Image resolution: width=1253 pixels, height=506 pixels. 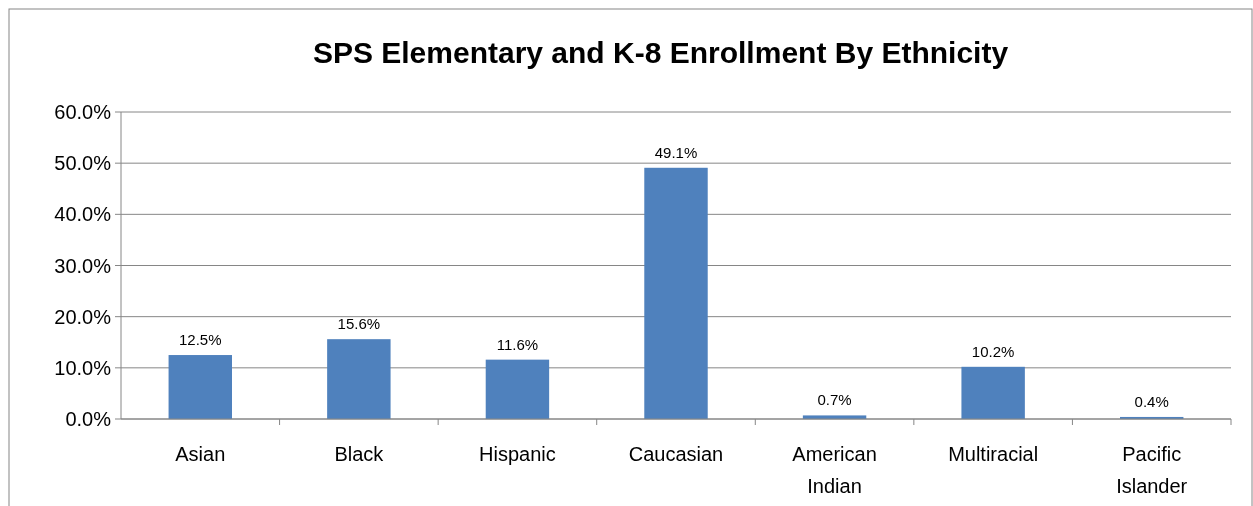 I want to click on x-tick-label: Black, so click(x=359, y=454).